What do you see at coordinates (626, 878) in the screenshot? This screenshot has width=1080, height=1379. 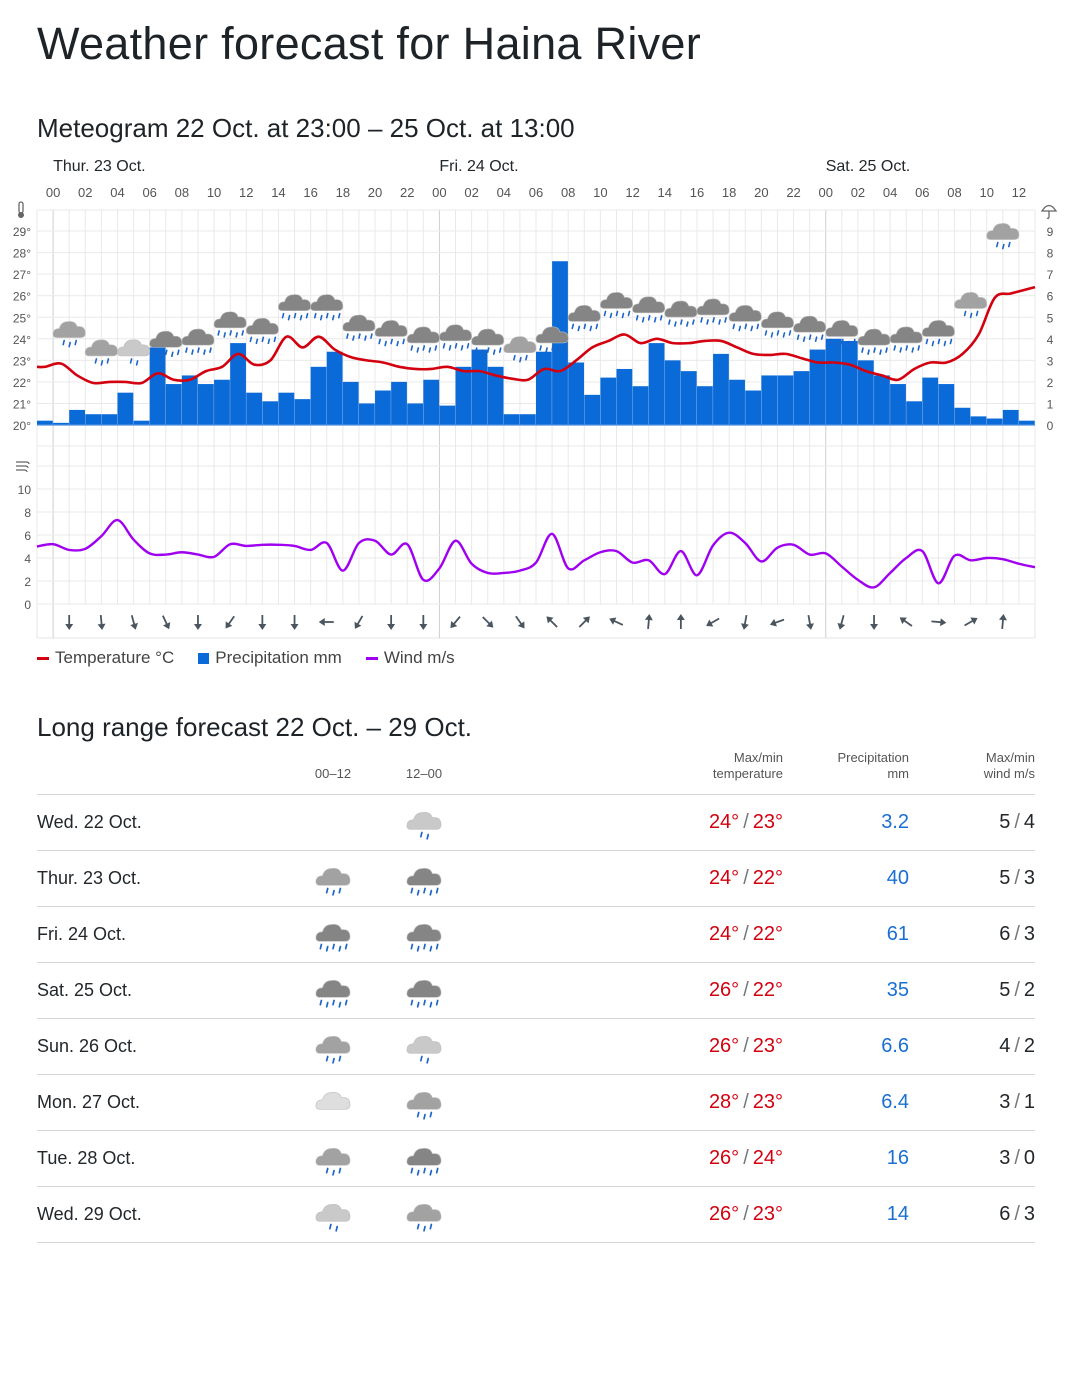 I see `temperature-cell: 24°/22°` at bounding box center [626, 878].